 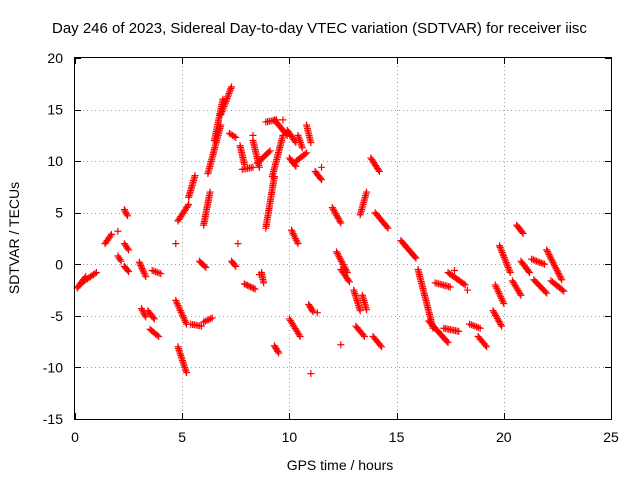 I want to click on satellite-track-t35, so click(x=276, y=349).